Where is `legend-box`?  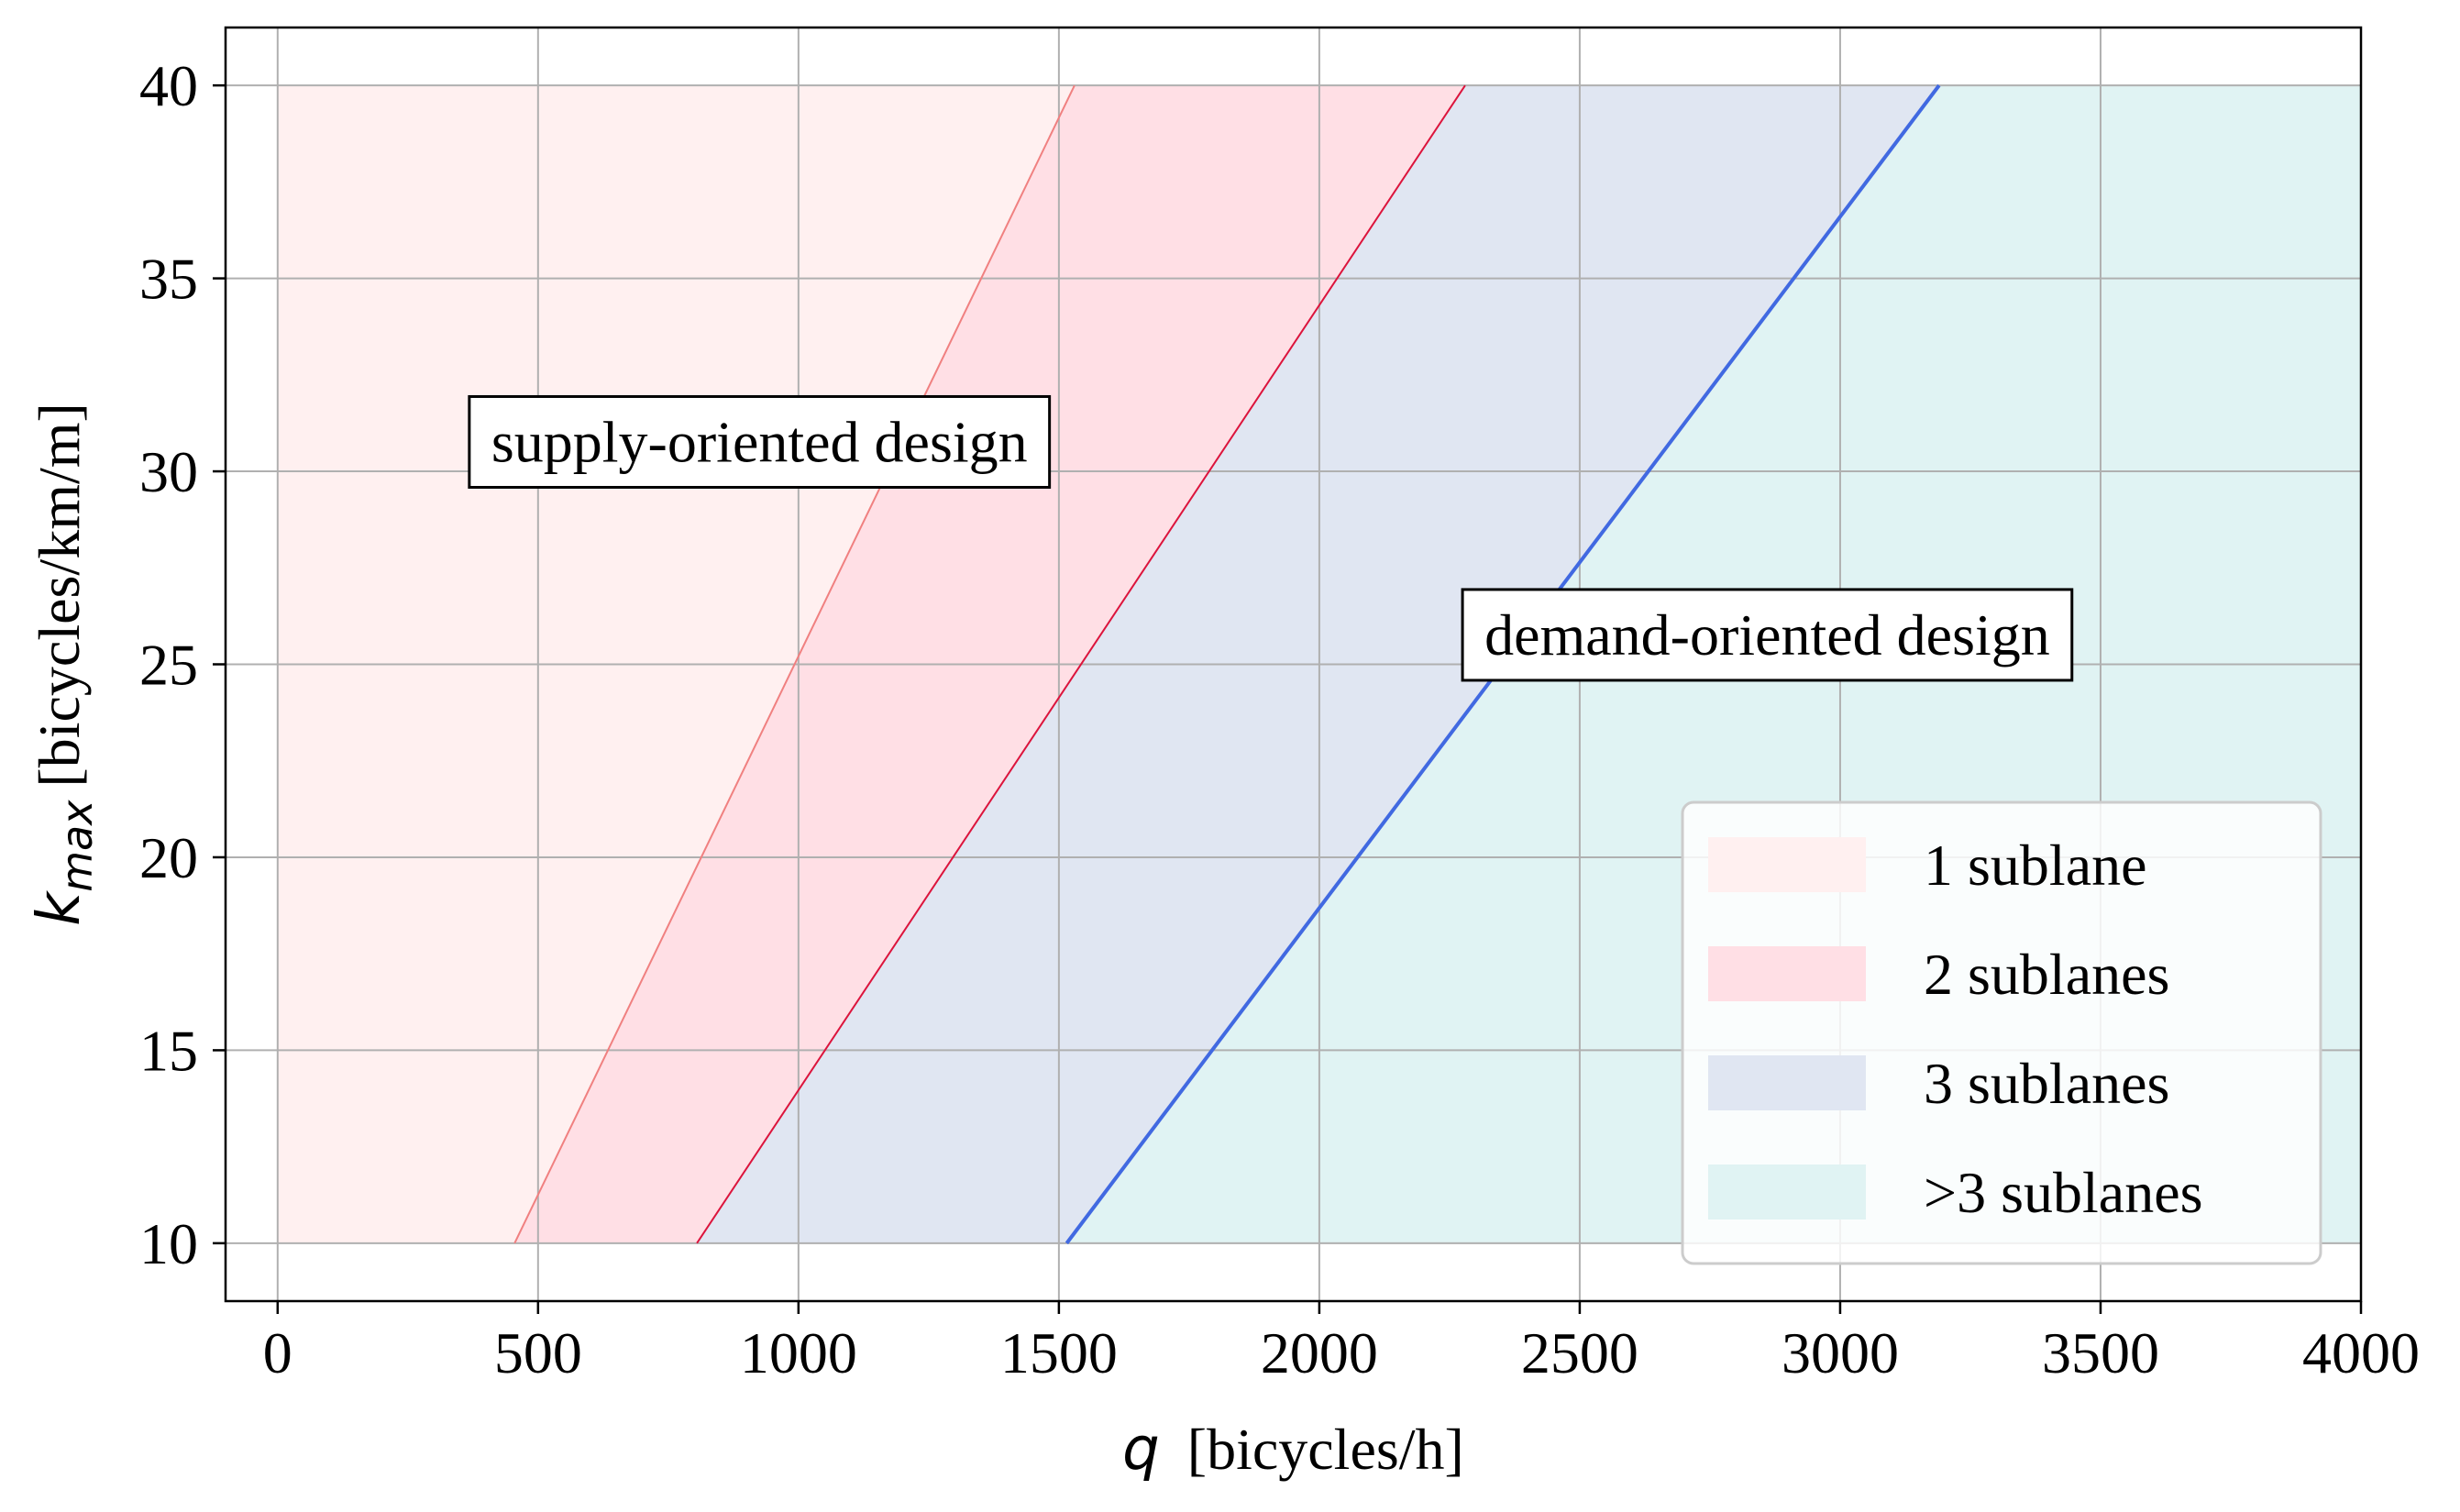
legend-box is located at coordinates (2001, 1032).